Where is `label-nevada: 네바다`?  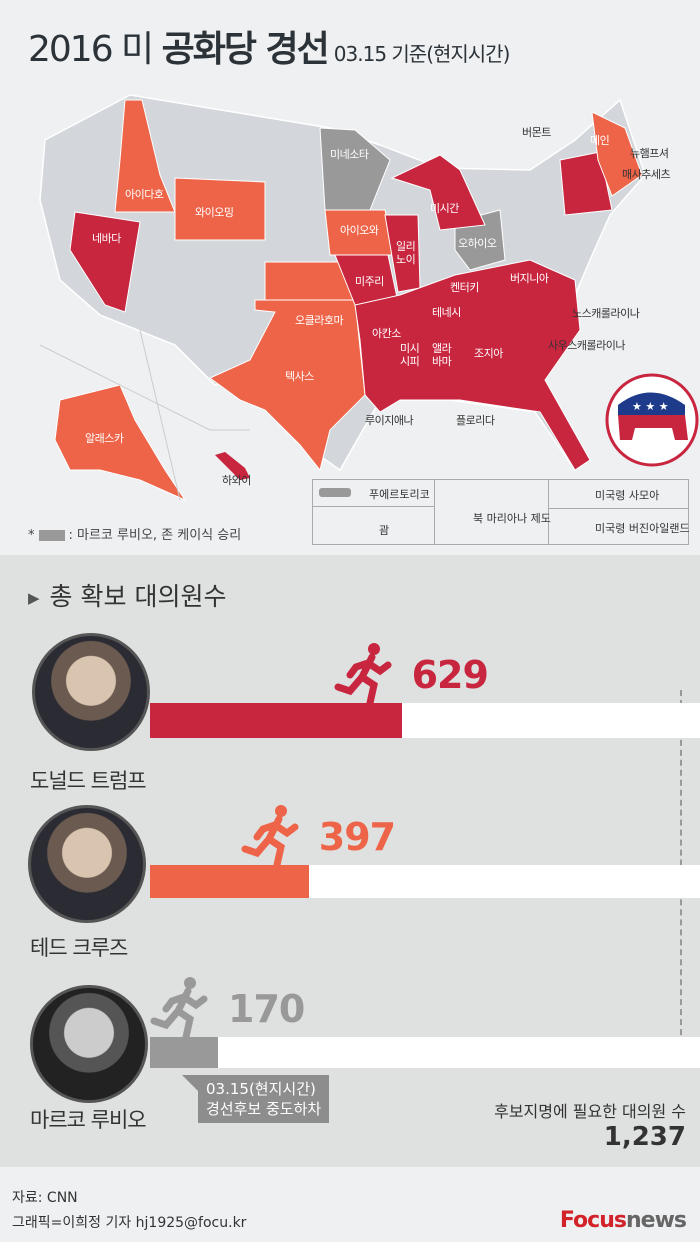 label-nevada: 네바다 is located at coordinates (106, 238).